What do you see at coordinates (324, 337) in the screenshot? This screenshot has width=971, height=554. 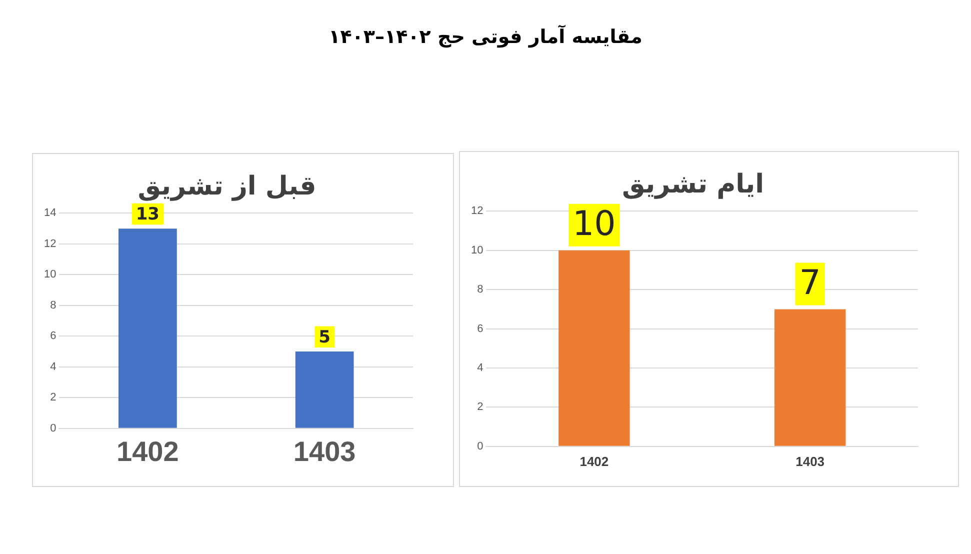 I see `data-label: 5` at bounding box center [324, 337].